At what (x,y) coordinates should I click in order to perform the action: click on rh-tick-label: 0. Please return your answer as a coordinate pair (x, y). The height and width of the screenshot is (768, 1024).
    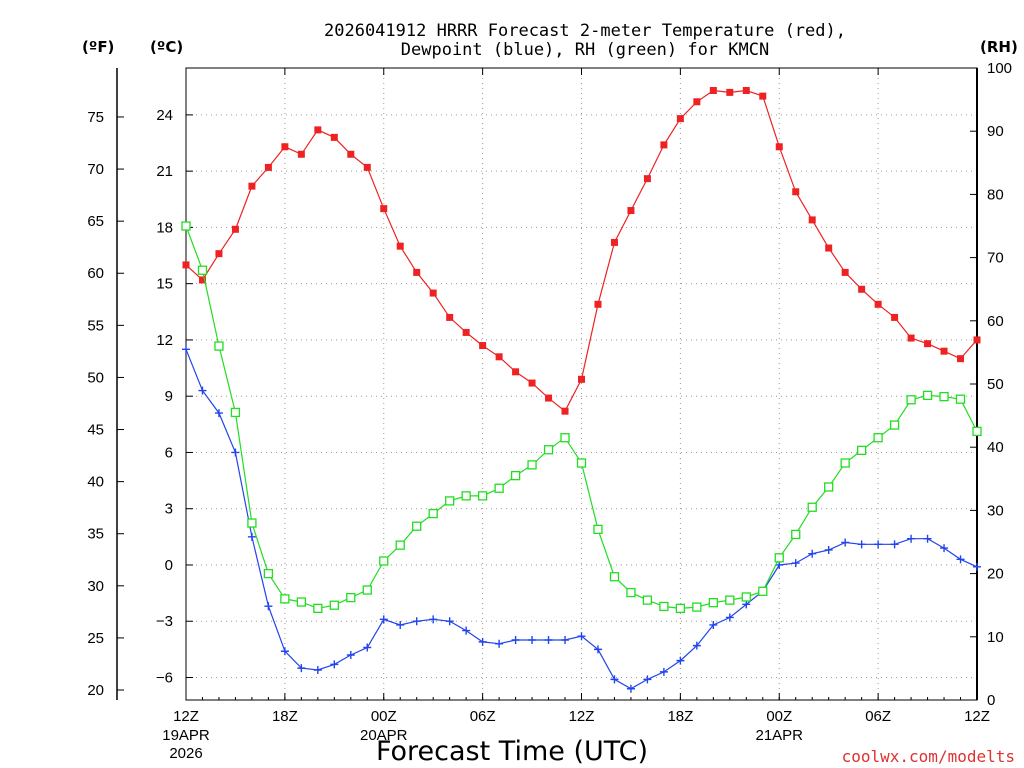
    Looking at the image, I should click on (991, 700).